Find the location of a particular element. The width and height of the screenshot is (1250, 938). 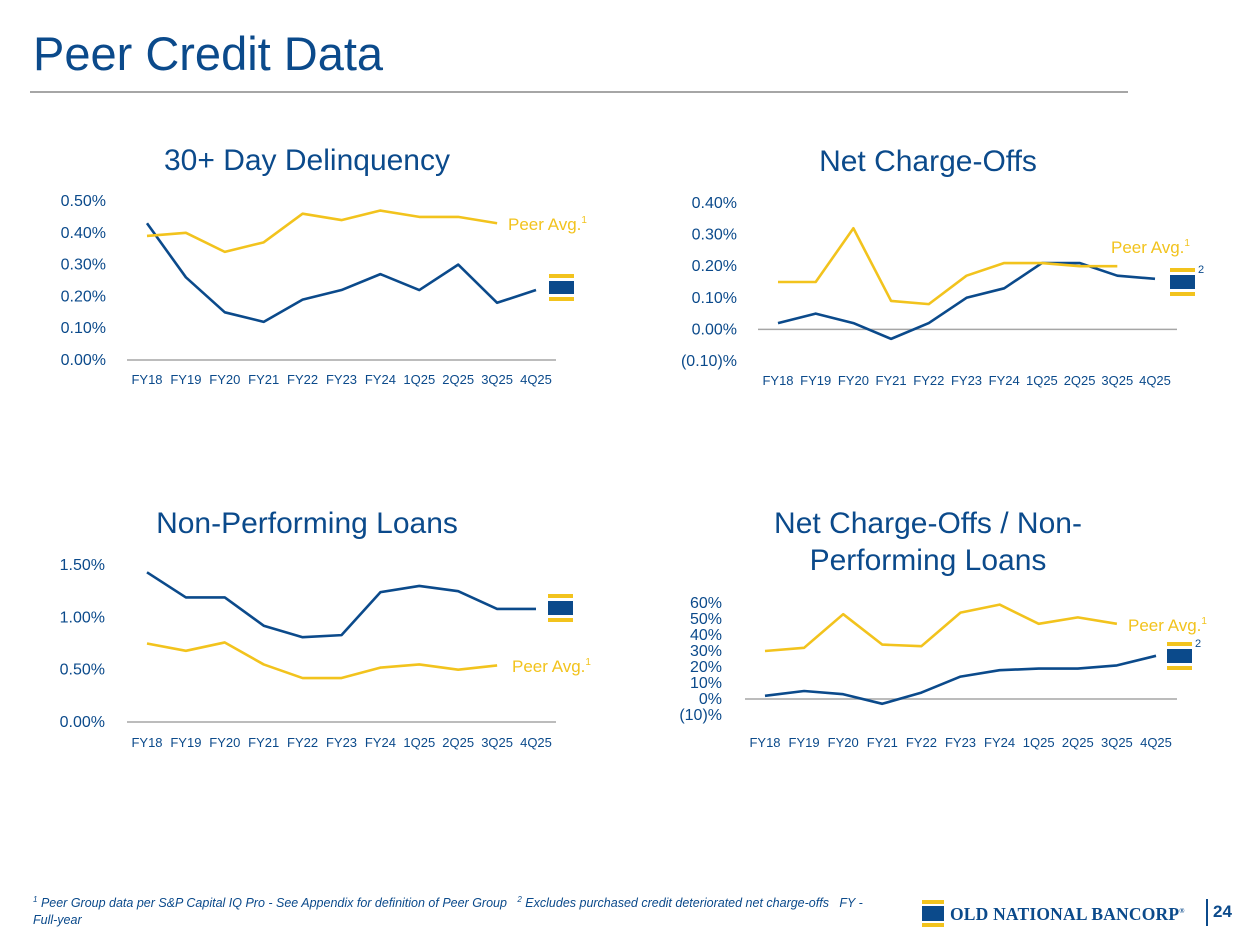

page-number: 24 is located at coordinates (1222, 911).